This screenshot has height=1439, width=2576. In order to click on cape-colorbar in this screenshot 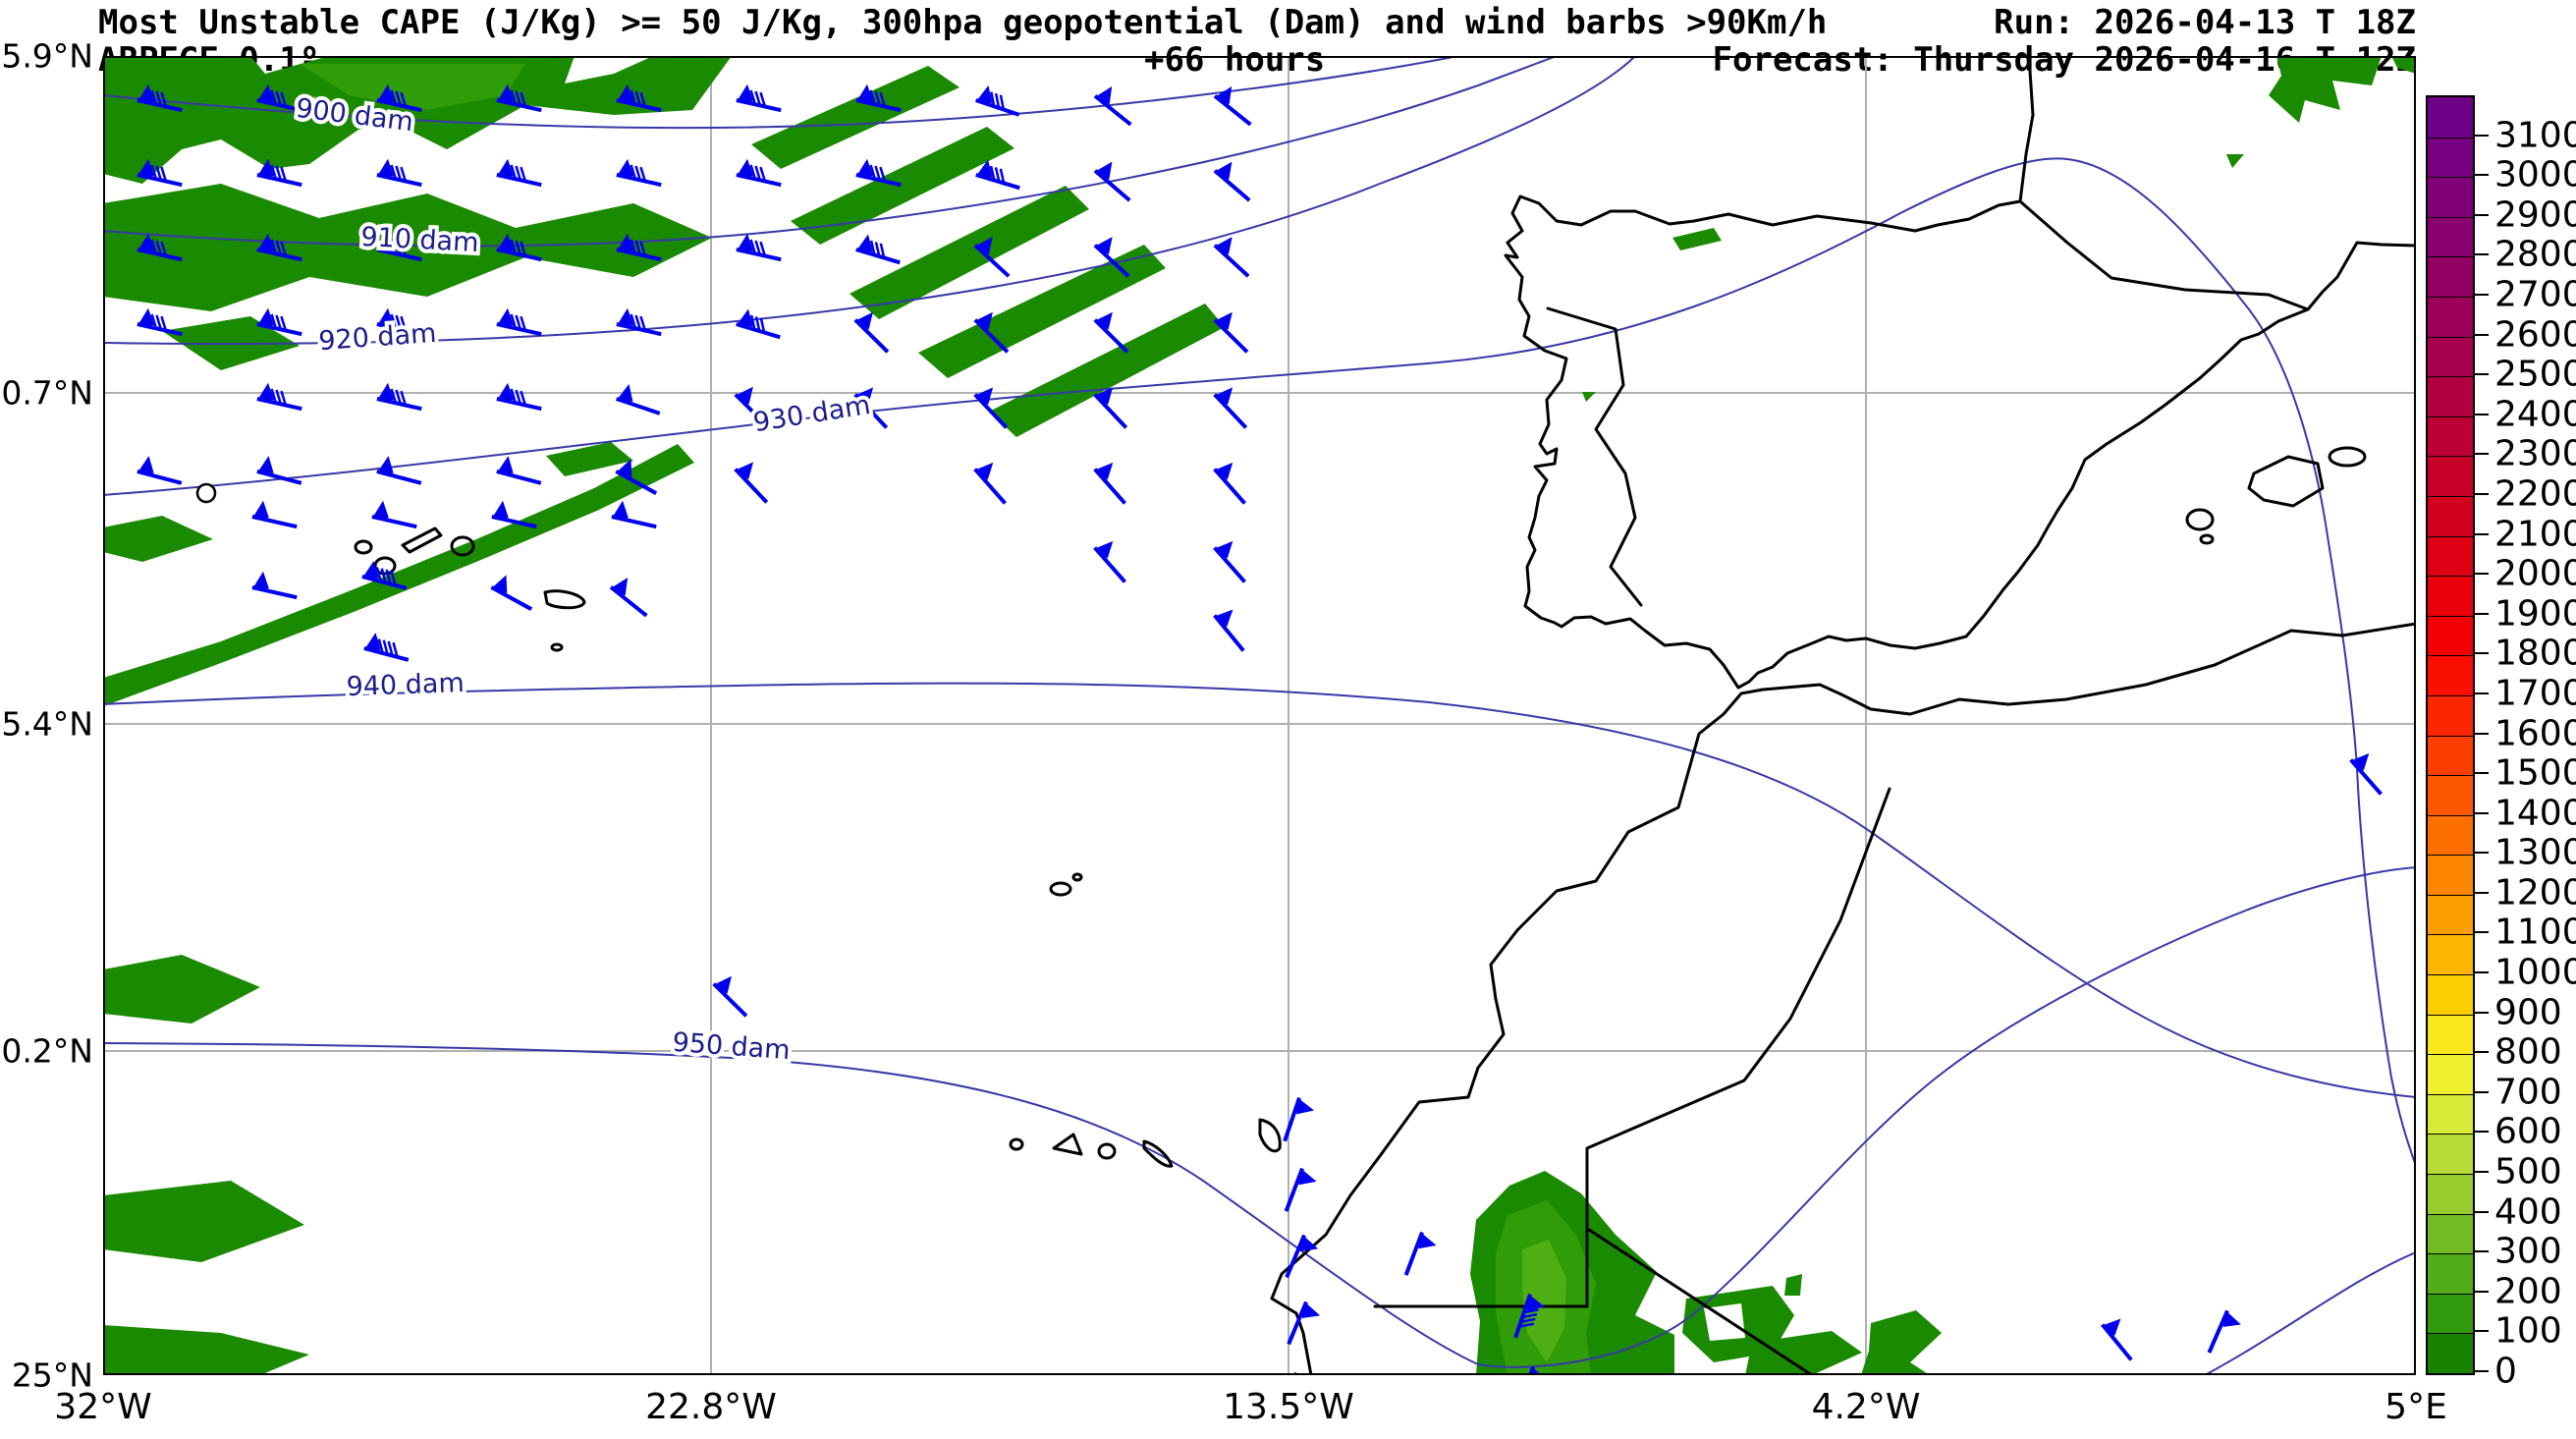, I will do `click(2450, 735)`.